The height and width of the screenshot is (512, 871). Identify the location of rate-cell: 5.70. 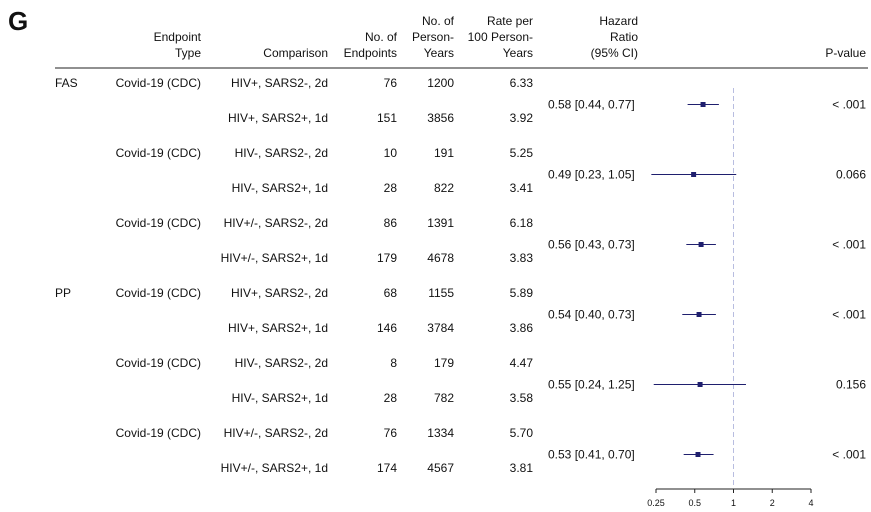
(522, 433).